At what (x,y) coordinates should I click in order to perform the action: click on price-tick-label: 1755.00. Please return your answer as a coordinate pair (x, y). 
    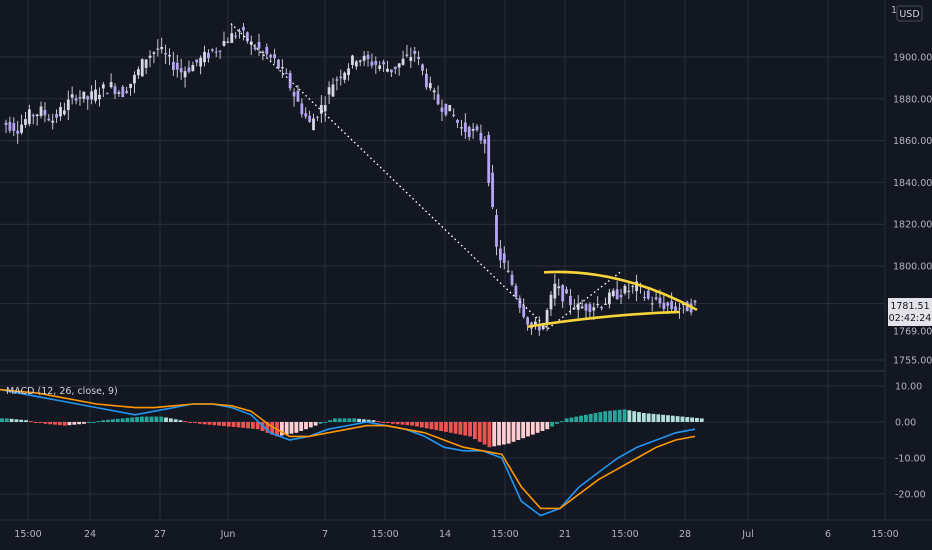
    Looking at the image, I should click on (912, 361).